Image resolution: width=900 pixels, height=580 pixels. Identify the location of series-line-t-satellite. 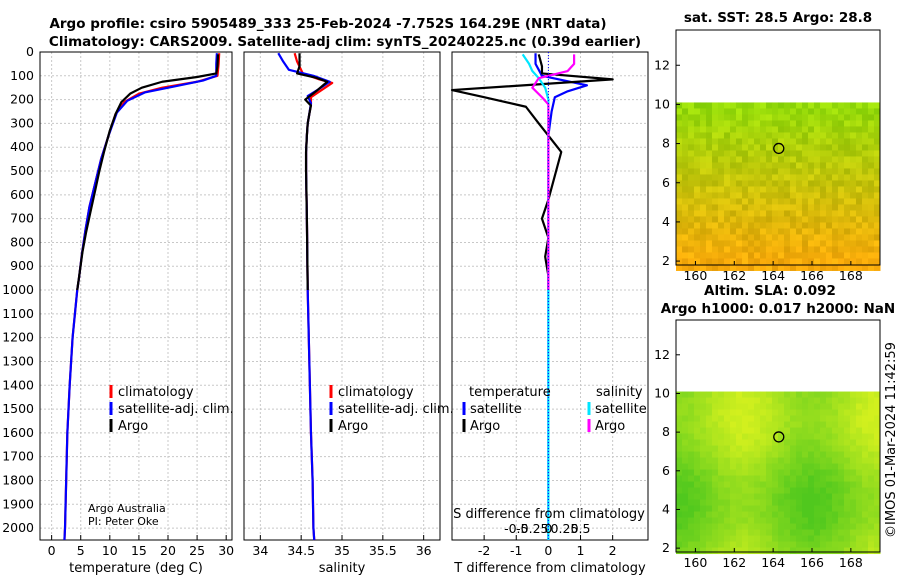
(561, 296).